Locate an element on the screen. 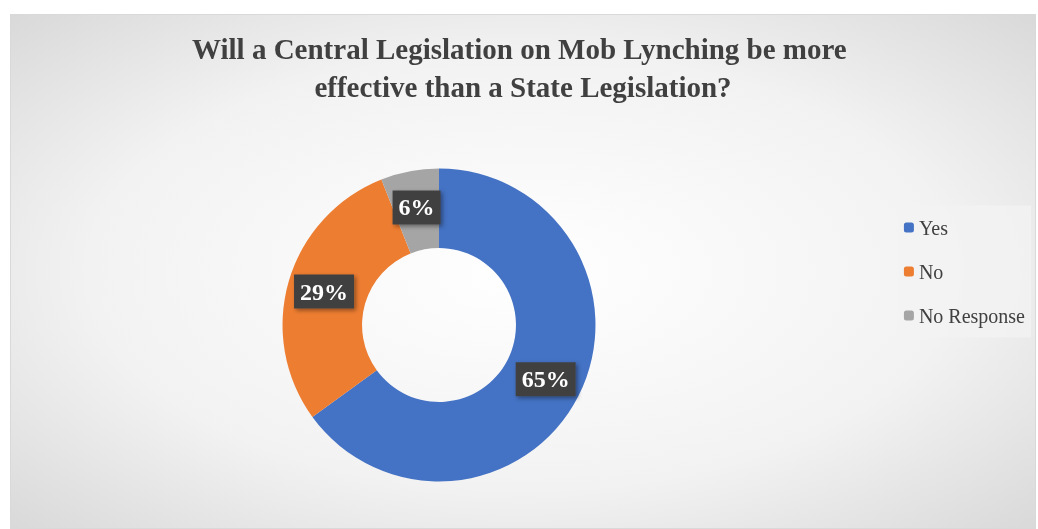 The height and width of the screenshot is (529, 1038). data-label: 29% is located at coordinates (324, 291).